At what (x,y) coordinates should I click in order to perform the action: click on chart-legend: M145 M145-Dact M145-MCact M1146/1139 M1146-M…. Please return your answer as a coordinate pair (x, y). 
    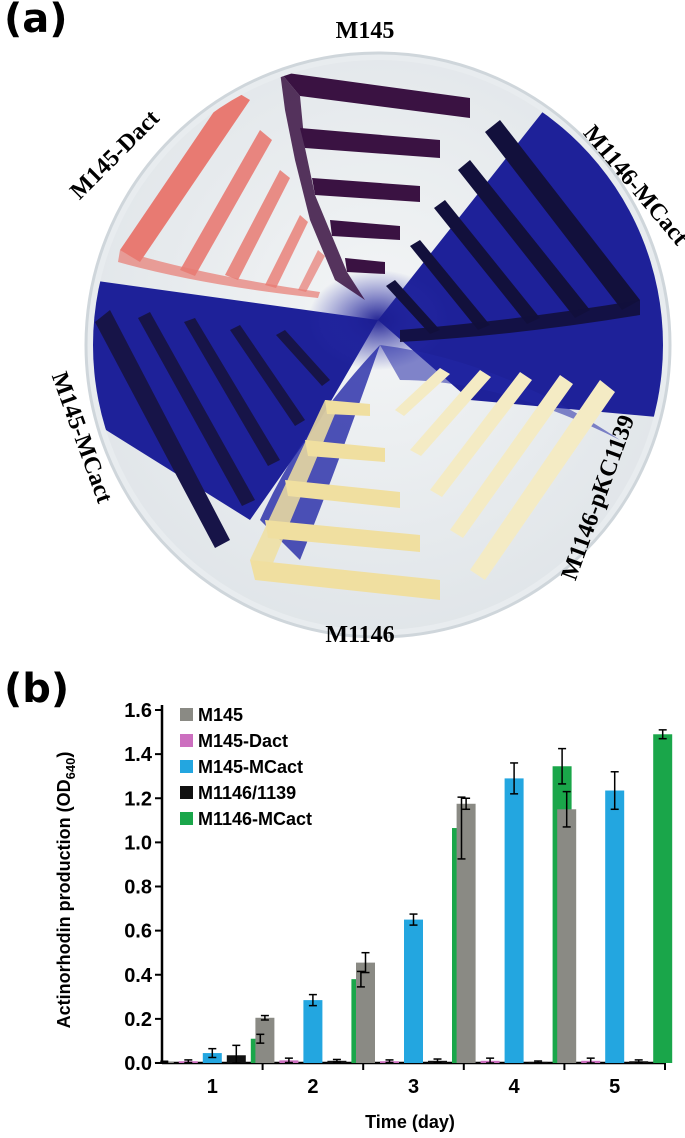
    Looking at the image, I should click on (246, 767).